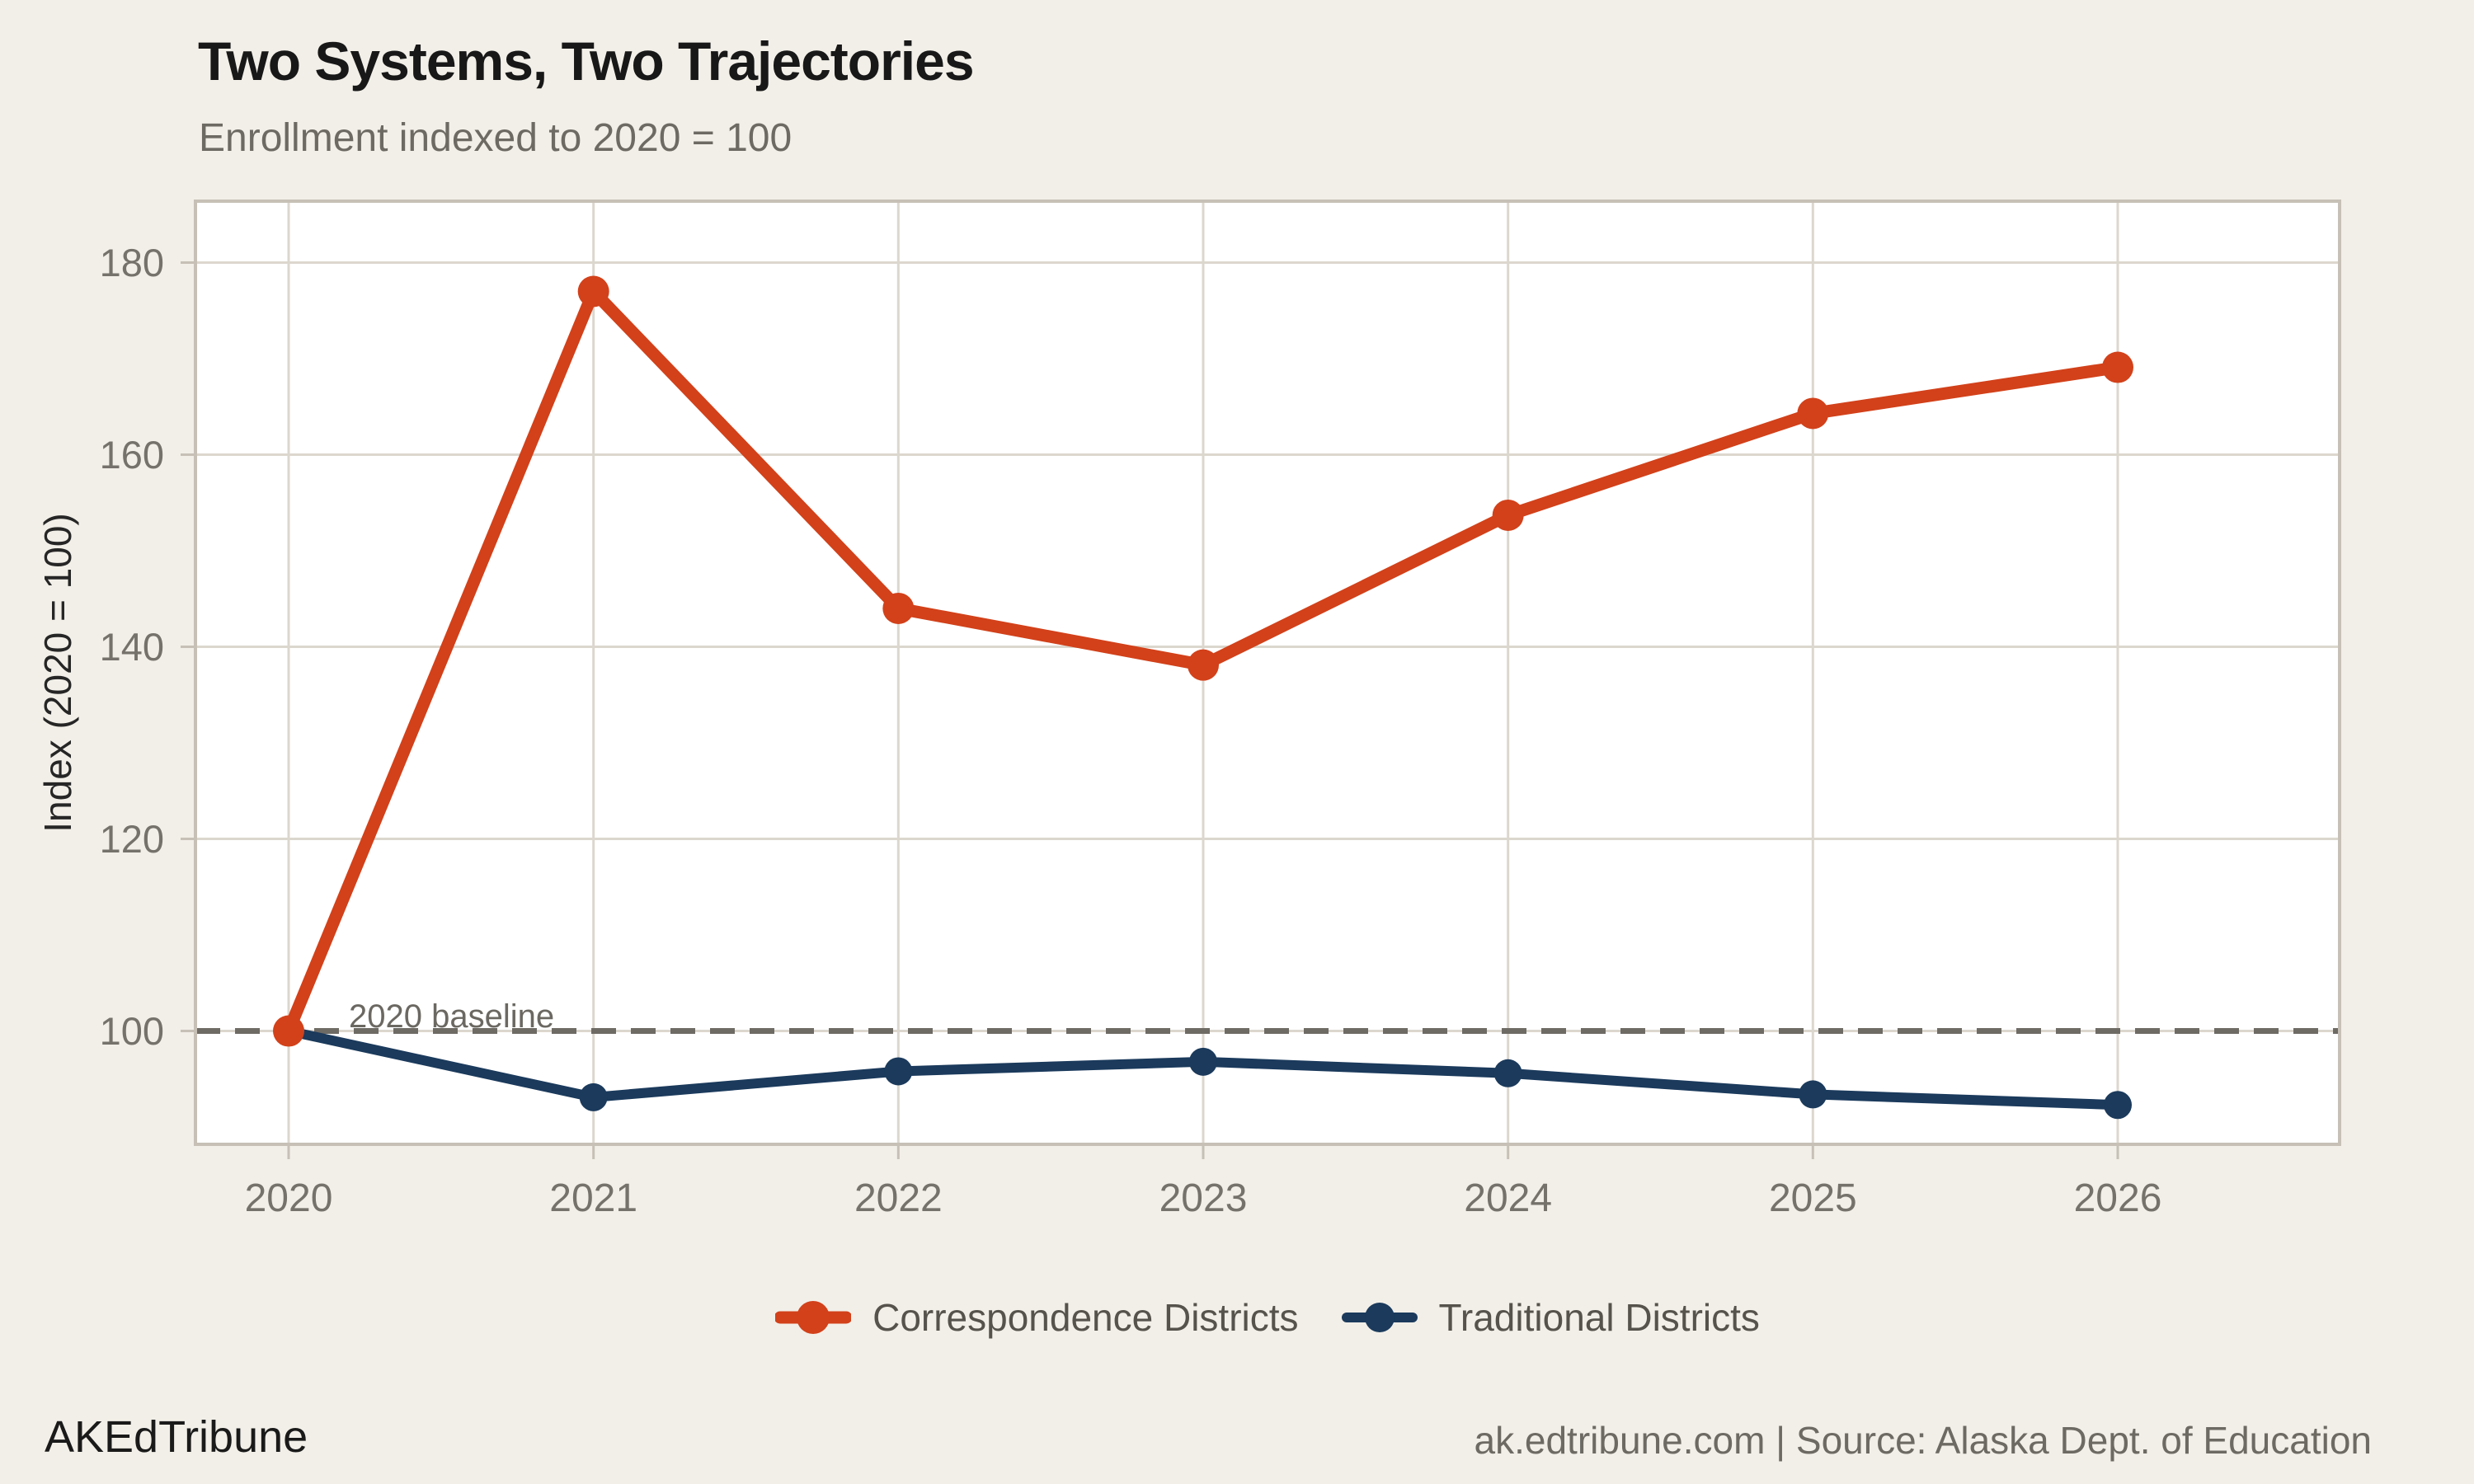 The width and height of the screenshot is (2474, 1484). Describe the element at coordinates (452, 1016) in the screenshot. I see `baseline-annotation: 2020 baseline` at that location.